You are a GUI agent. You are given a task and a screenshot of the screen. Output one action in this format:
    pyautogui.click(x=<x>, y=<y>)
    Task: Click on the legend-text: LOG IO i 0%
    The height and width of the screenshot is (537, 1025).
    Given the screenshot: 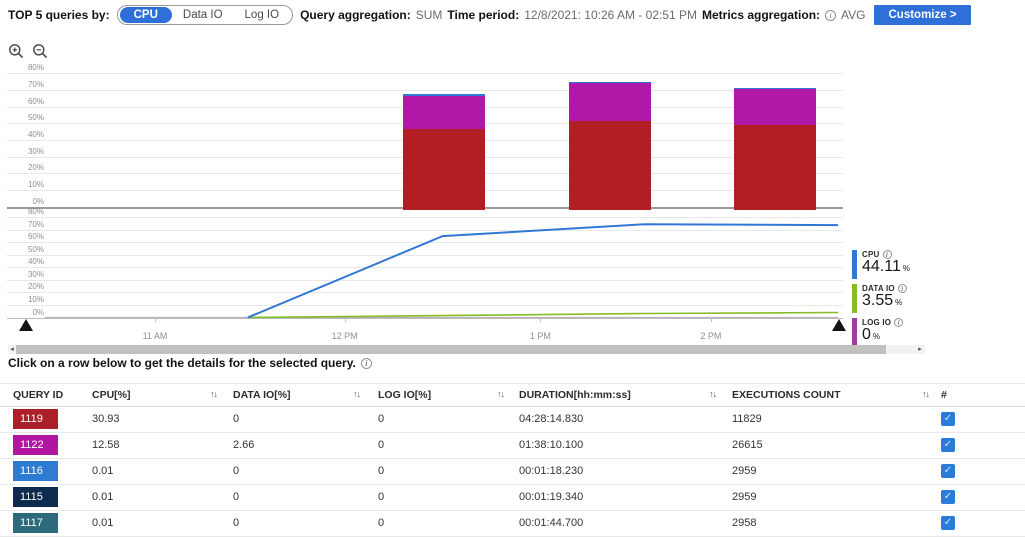 What is the action you would take?
    pyautogui.click(x=883, y=332)
    